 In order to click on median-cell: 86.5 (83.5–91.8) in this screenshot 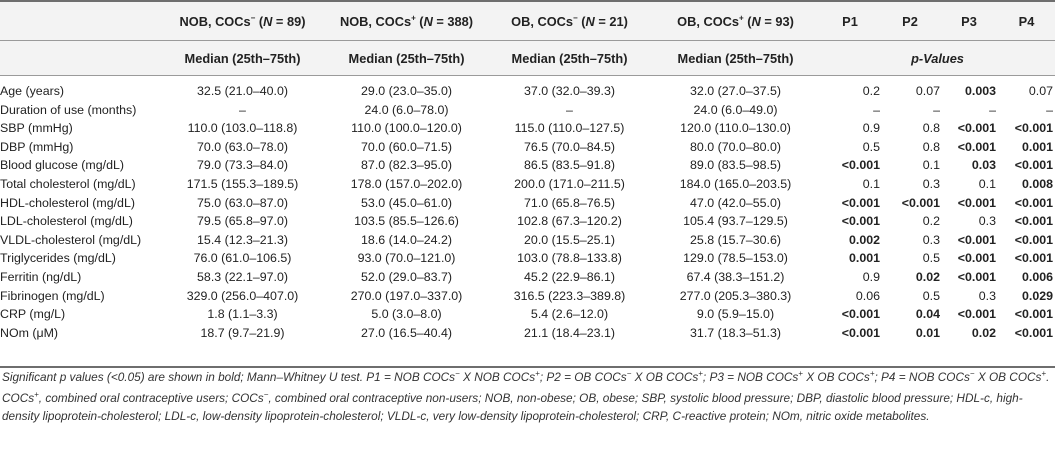, I will do `click(569, 165)`.